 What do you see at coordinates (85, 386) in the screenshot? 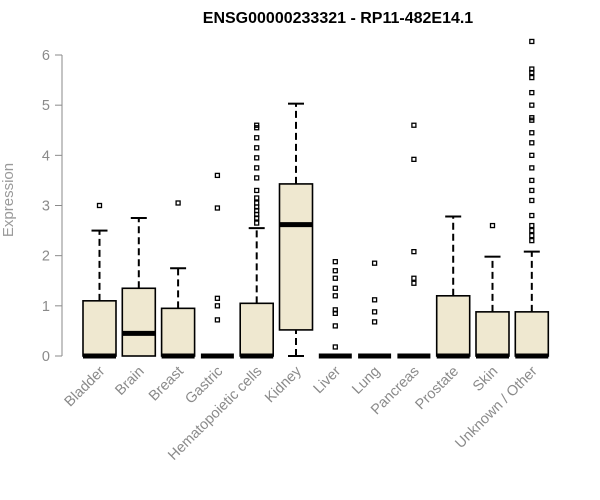
I see `category-label-0: Bladder` at bounding box center [85, 386].